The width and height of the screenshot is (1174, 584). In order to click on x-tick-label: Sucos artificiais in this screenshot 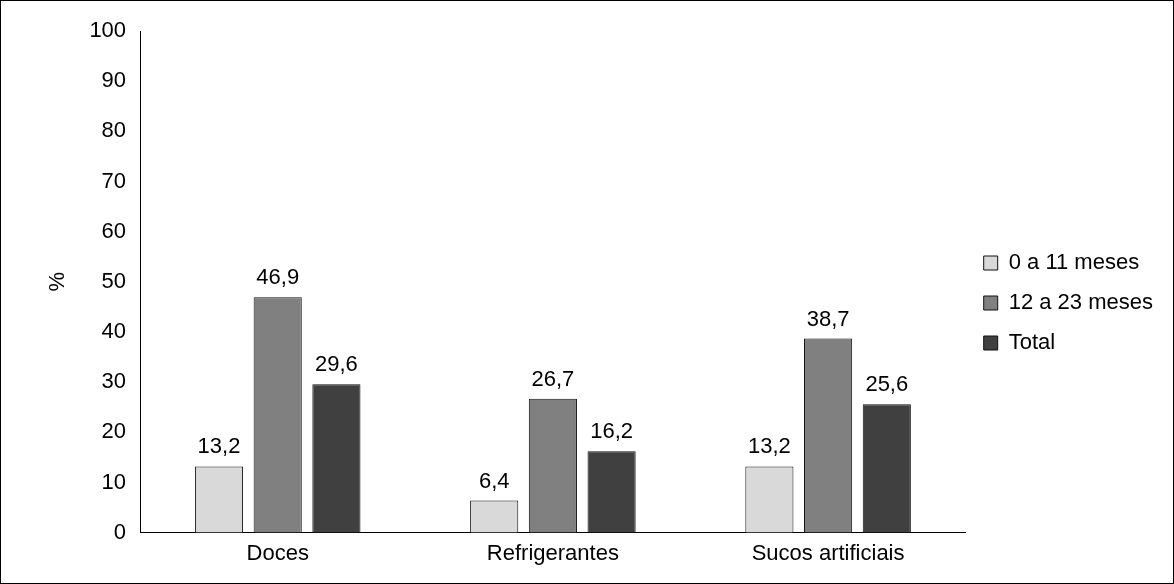, I will do `click(828, 552)`.